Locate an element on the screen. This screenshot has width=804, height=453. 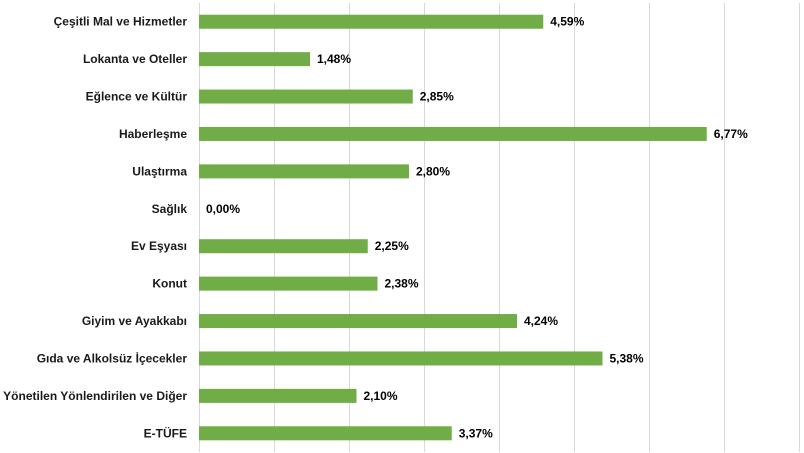
bar-ev-esyasi is located at coordinates (283, 246).